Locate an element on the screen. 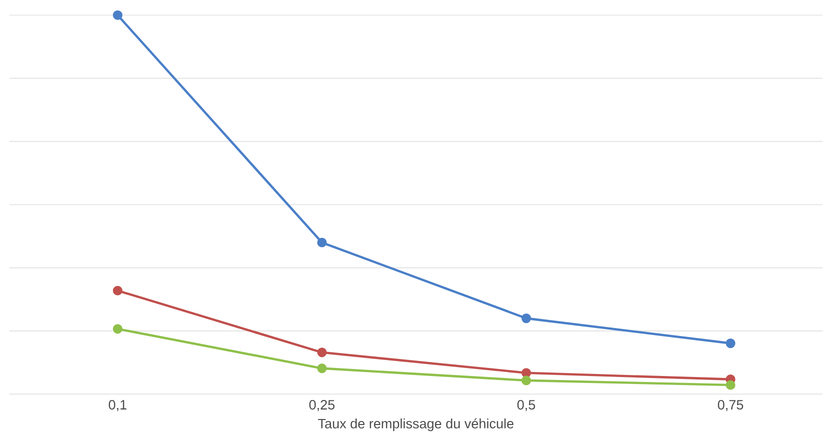 The image size is (823, 435). x-tick-label: 0,75 is located at coordinates (731, 406).